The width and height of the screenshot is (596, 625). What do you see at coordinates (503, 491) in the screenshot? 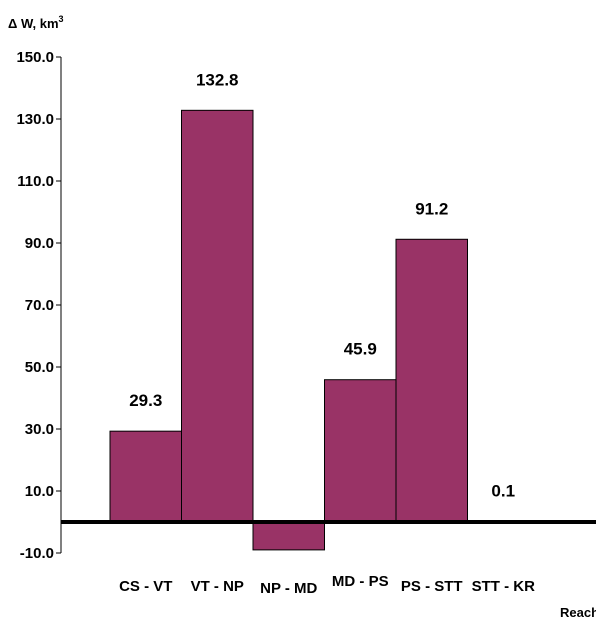
I see `data-label: 0.1` at bounding box center [503, 491].